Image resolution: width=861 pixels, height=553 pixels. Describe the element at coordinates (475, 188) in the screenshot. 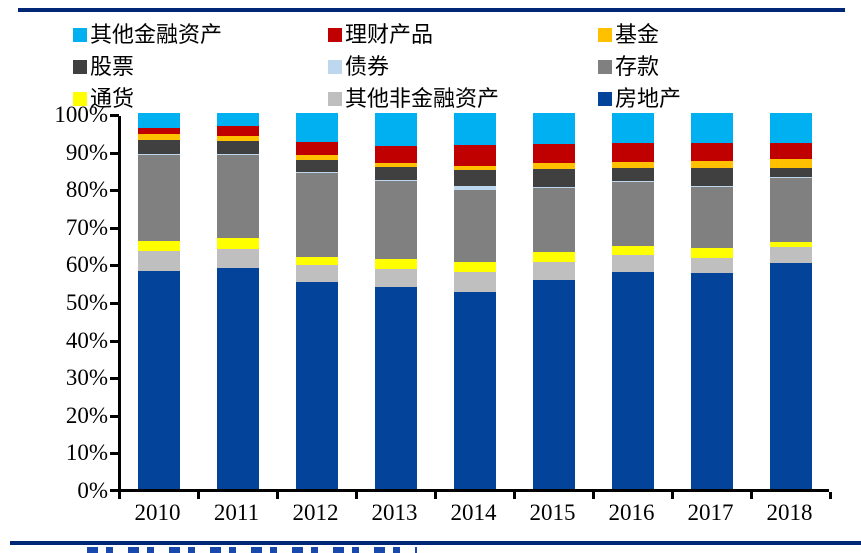

I see `segment-bonds-2014` at that location.